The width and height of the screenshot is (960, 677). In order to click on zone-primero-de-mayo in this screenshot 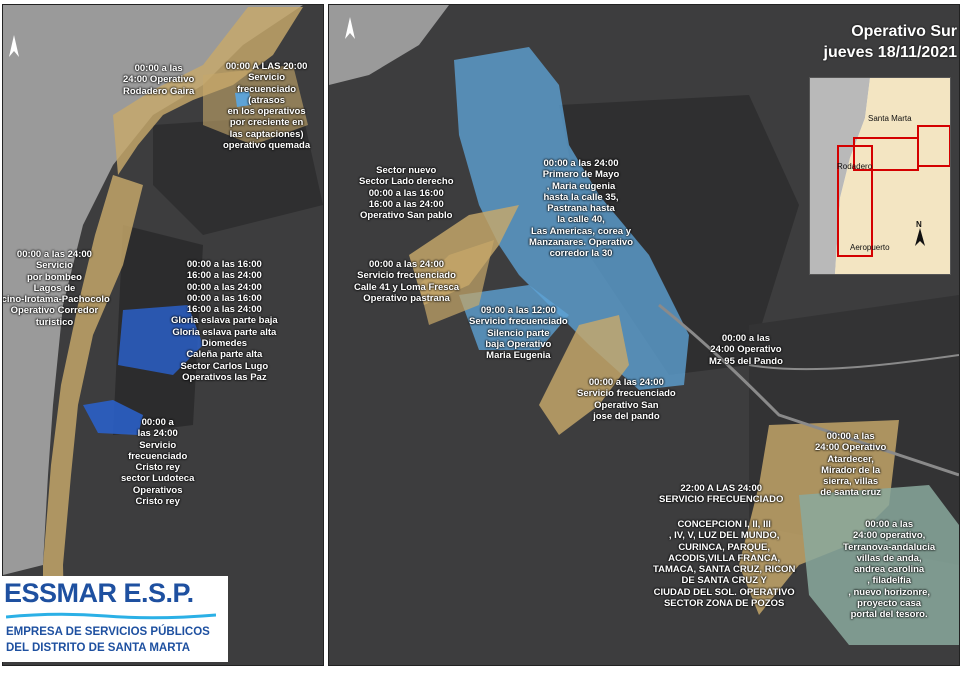, I will do `click(571, 218)`.